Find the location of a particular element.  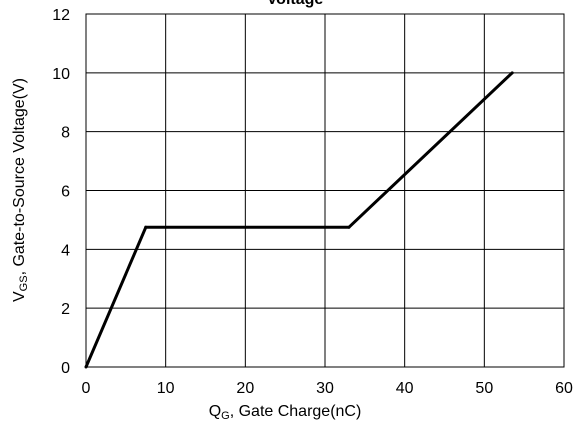

x-tick-label: 60 is located at coordinates (564, 388).